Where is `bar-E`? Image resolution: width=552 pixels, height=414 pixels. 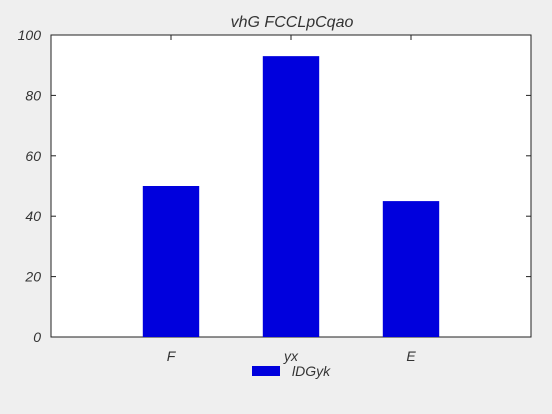 bar-E is located at coordinates (411, 269).